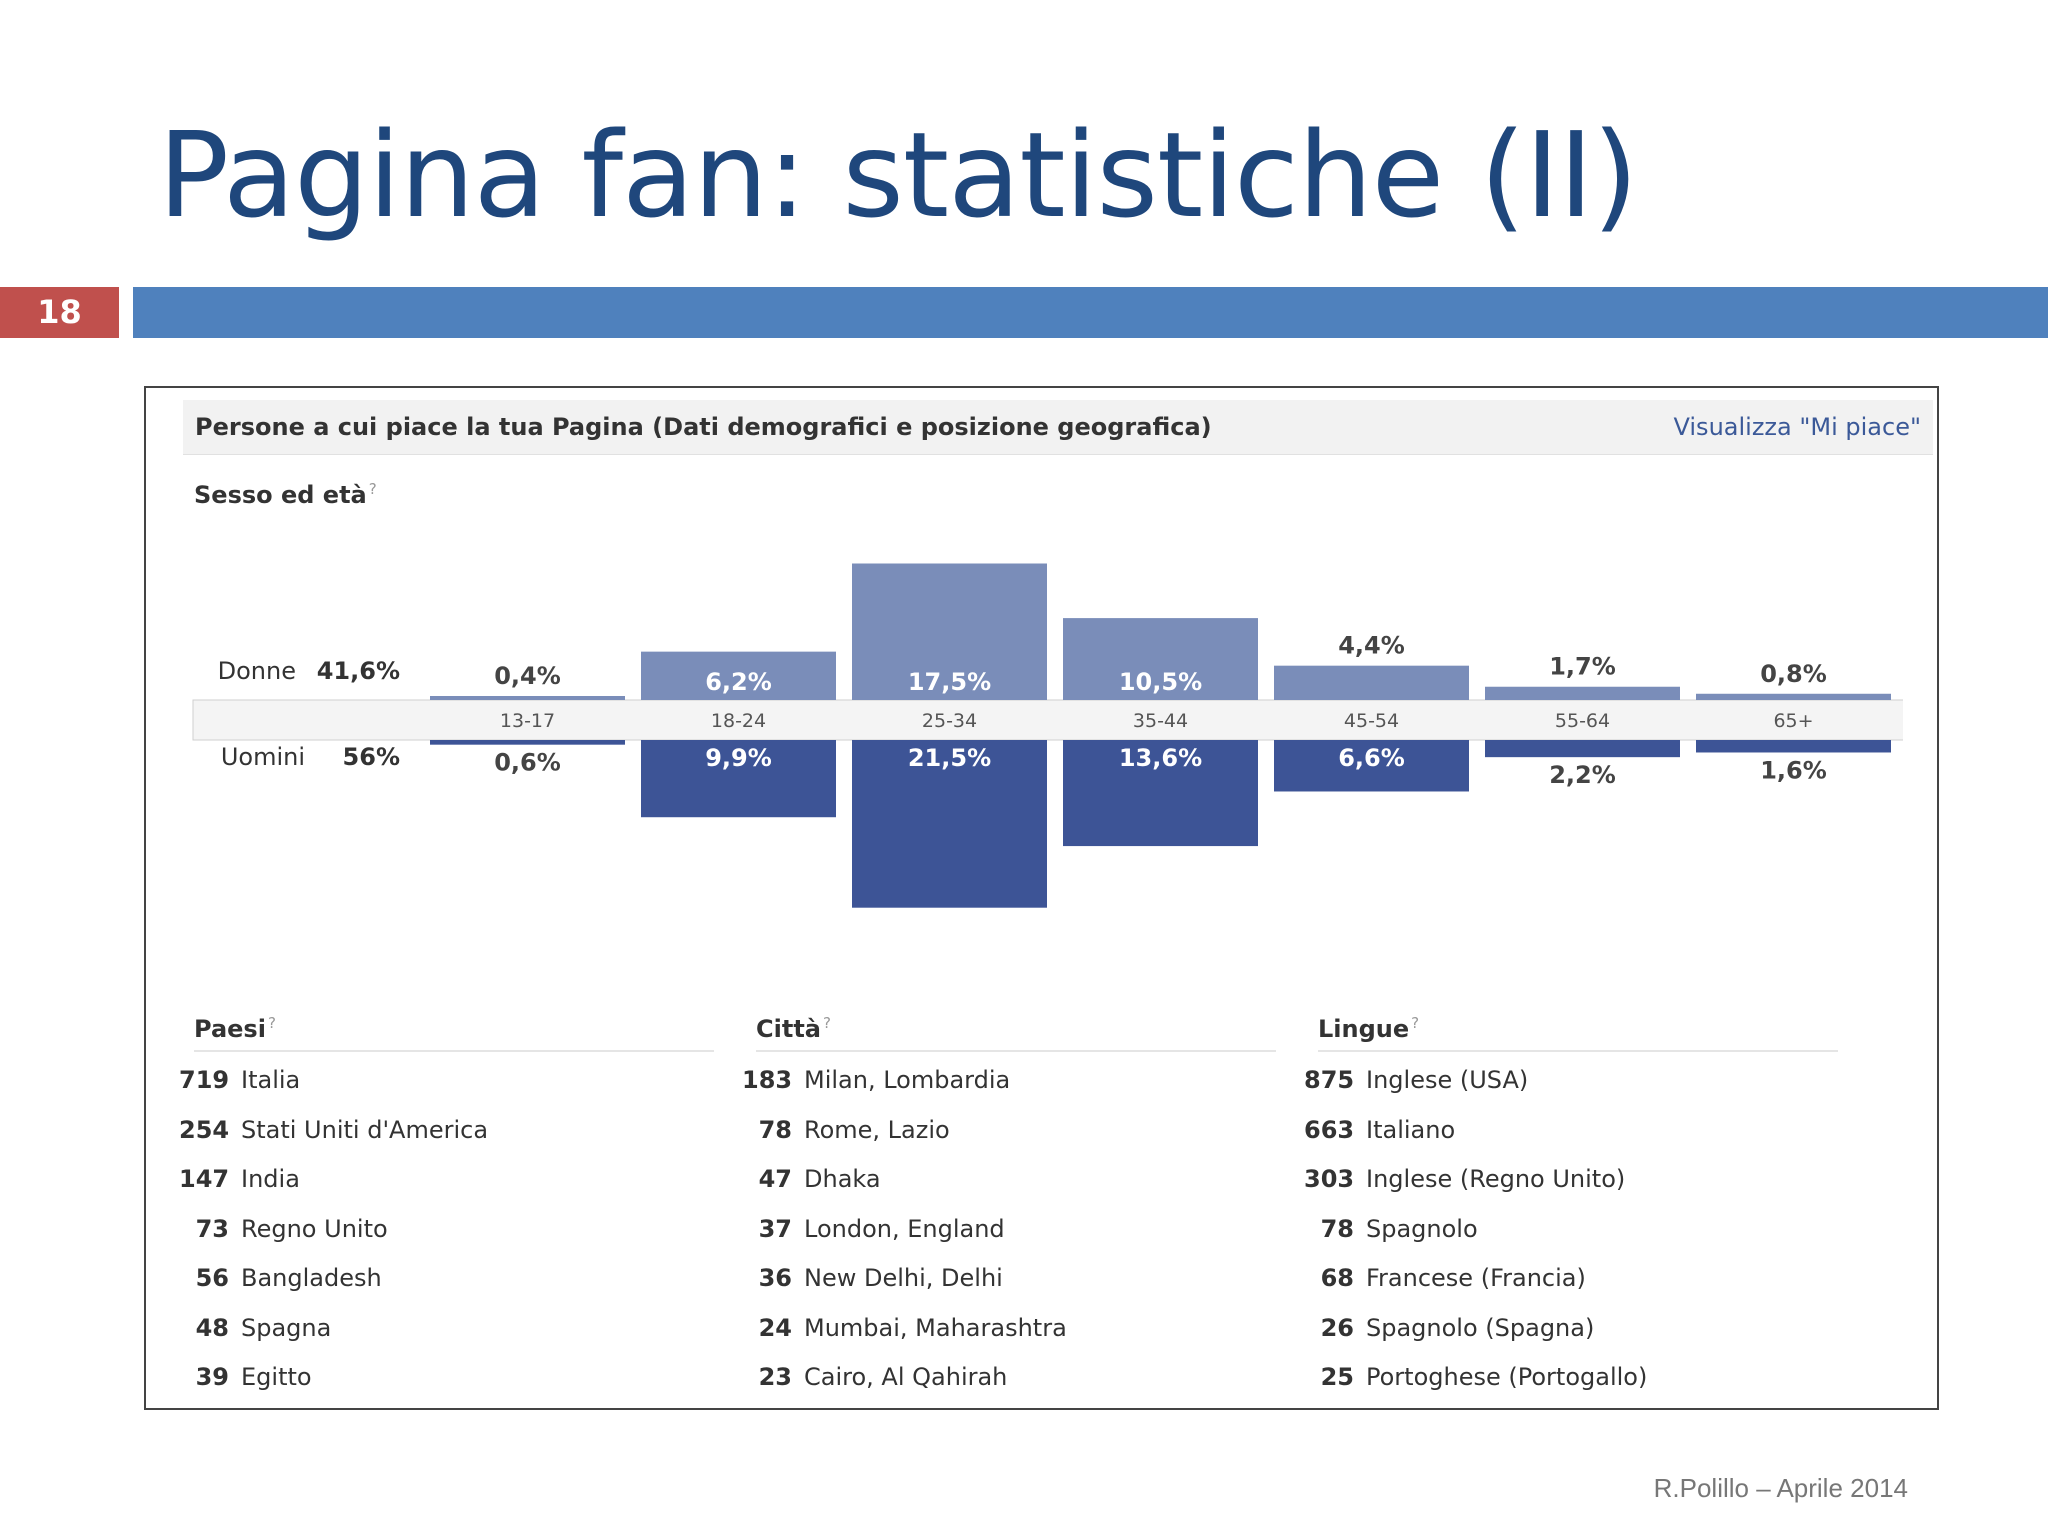 The image size is (2048, 1535). Describe the element at coordinates (59, 312) in the screenshot. I see `slide-number: 18` at that location.